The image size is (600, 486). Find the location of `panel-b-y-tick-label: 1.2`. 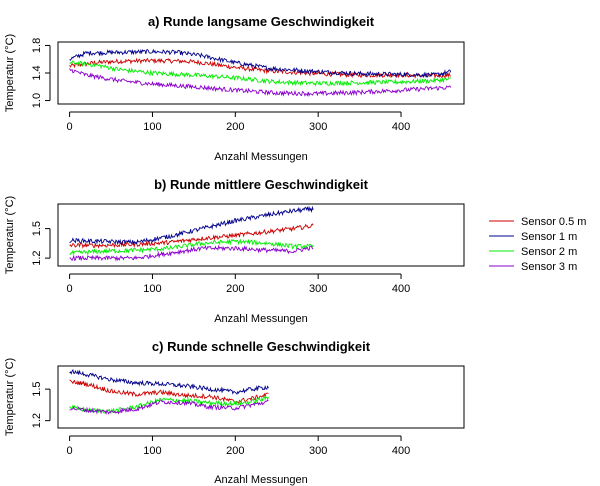

panel-b-y-tick-label: 1.2 is located at coordinates (37, 257).